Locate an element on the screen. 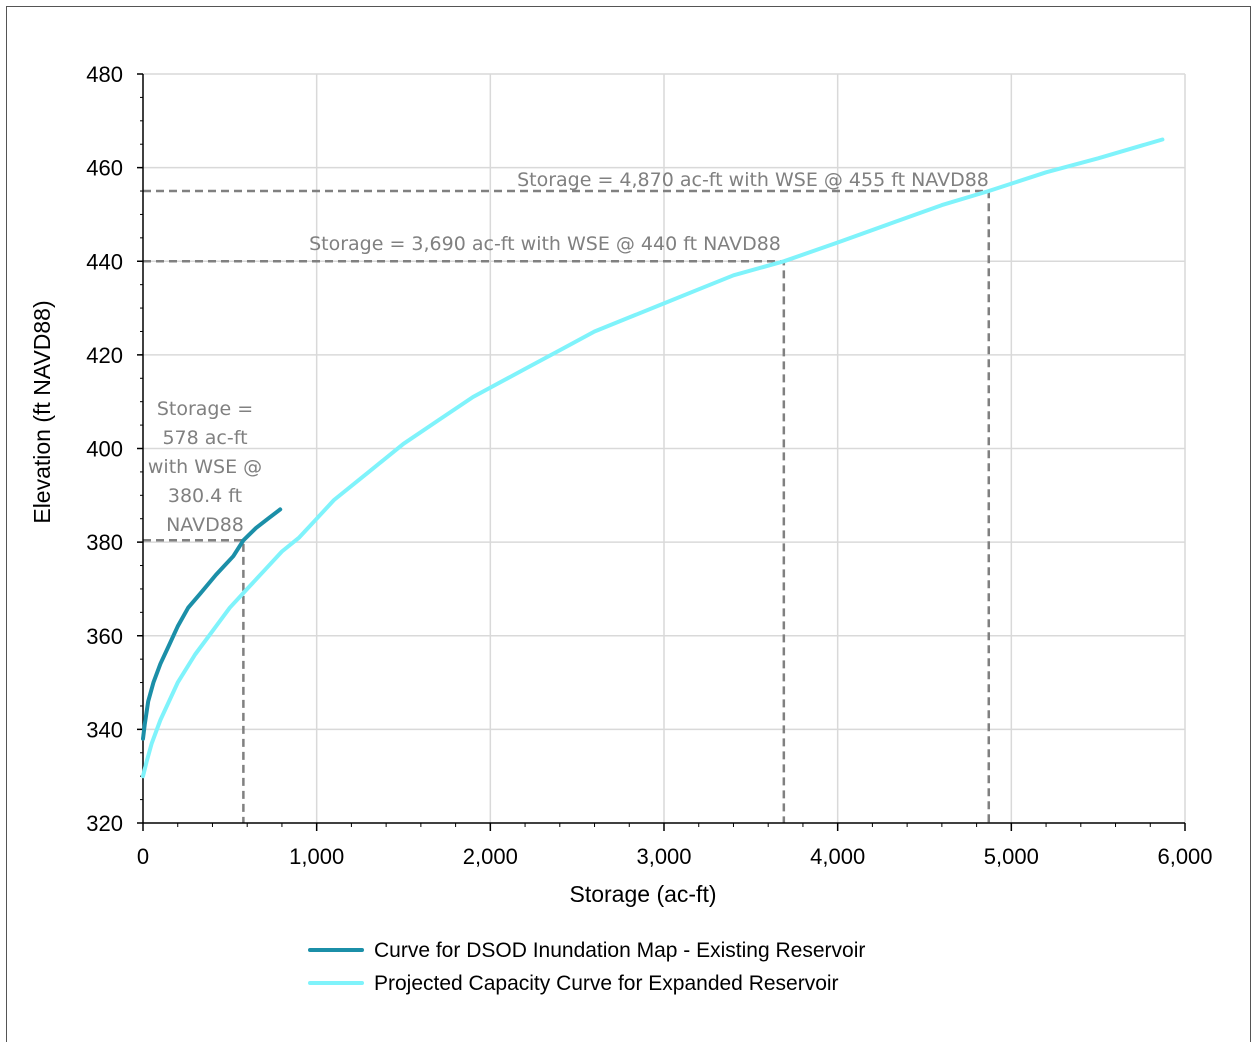  x-tick-label: 6,000 is located at coordinates (1184, 856).